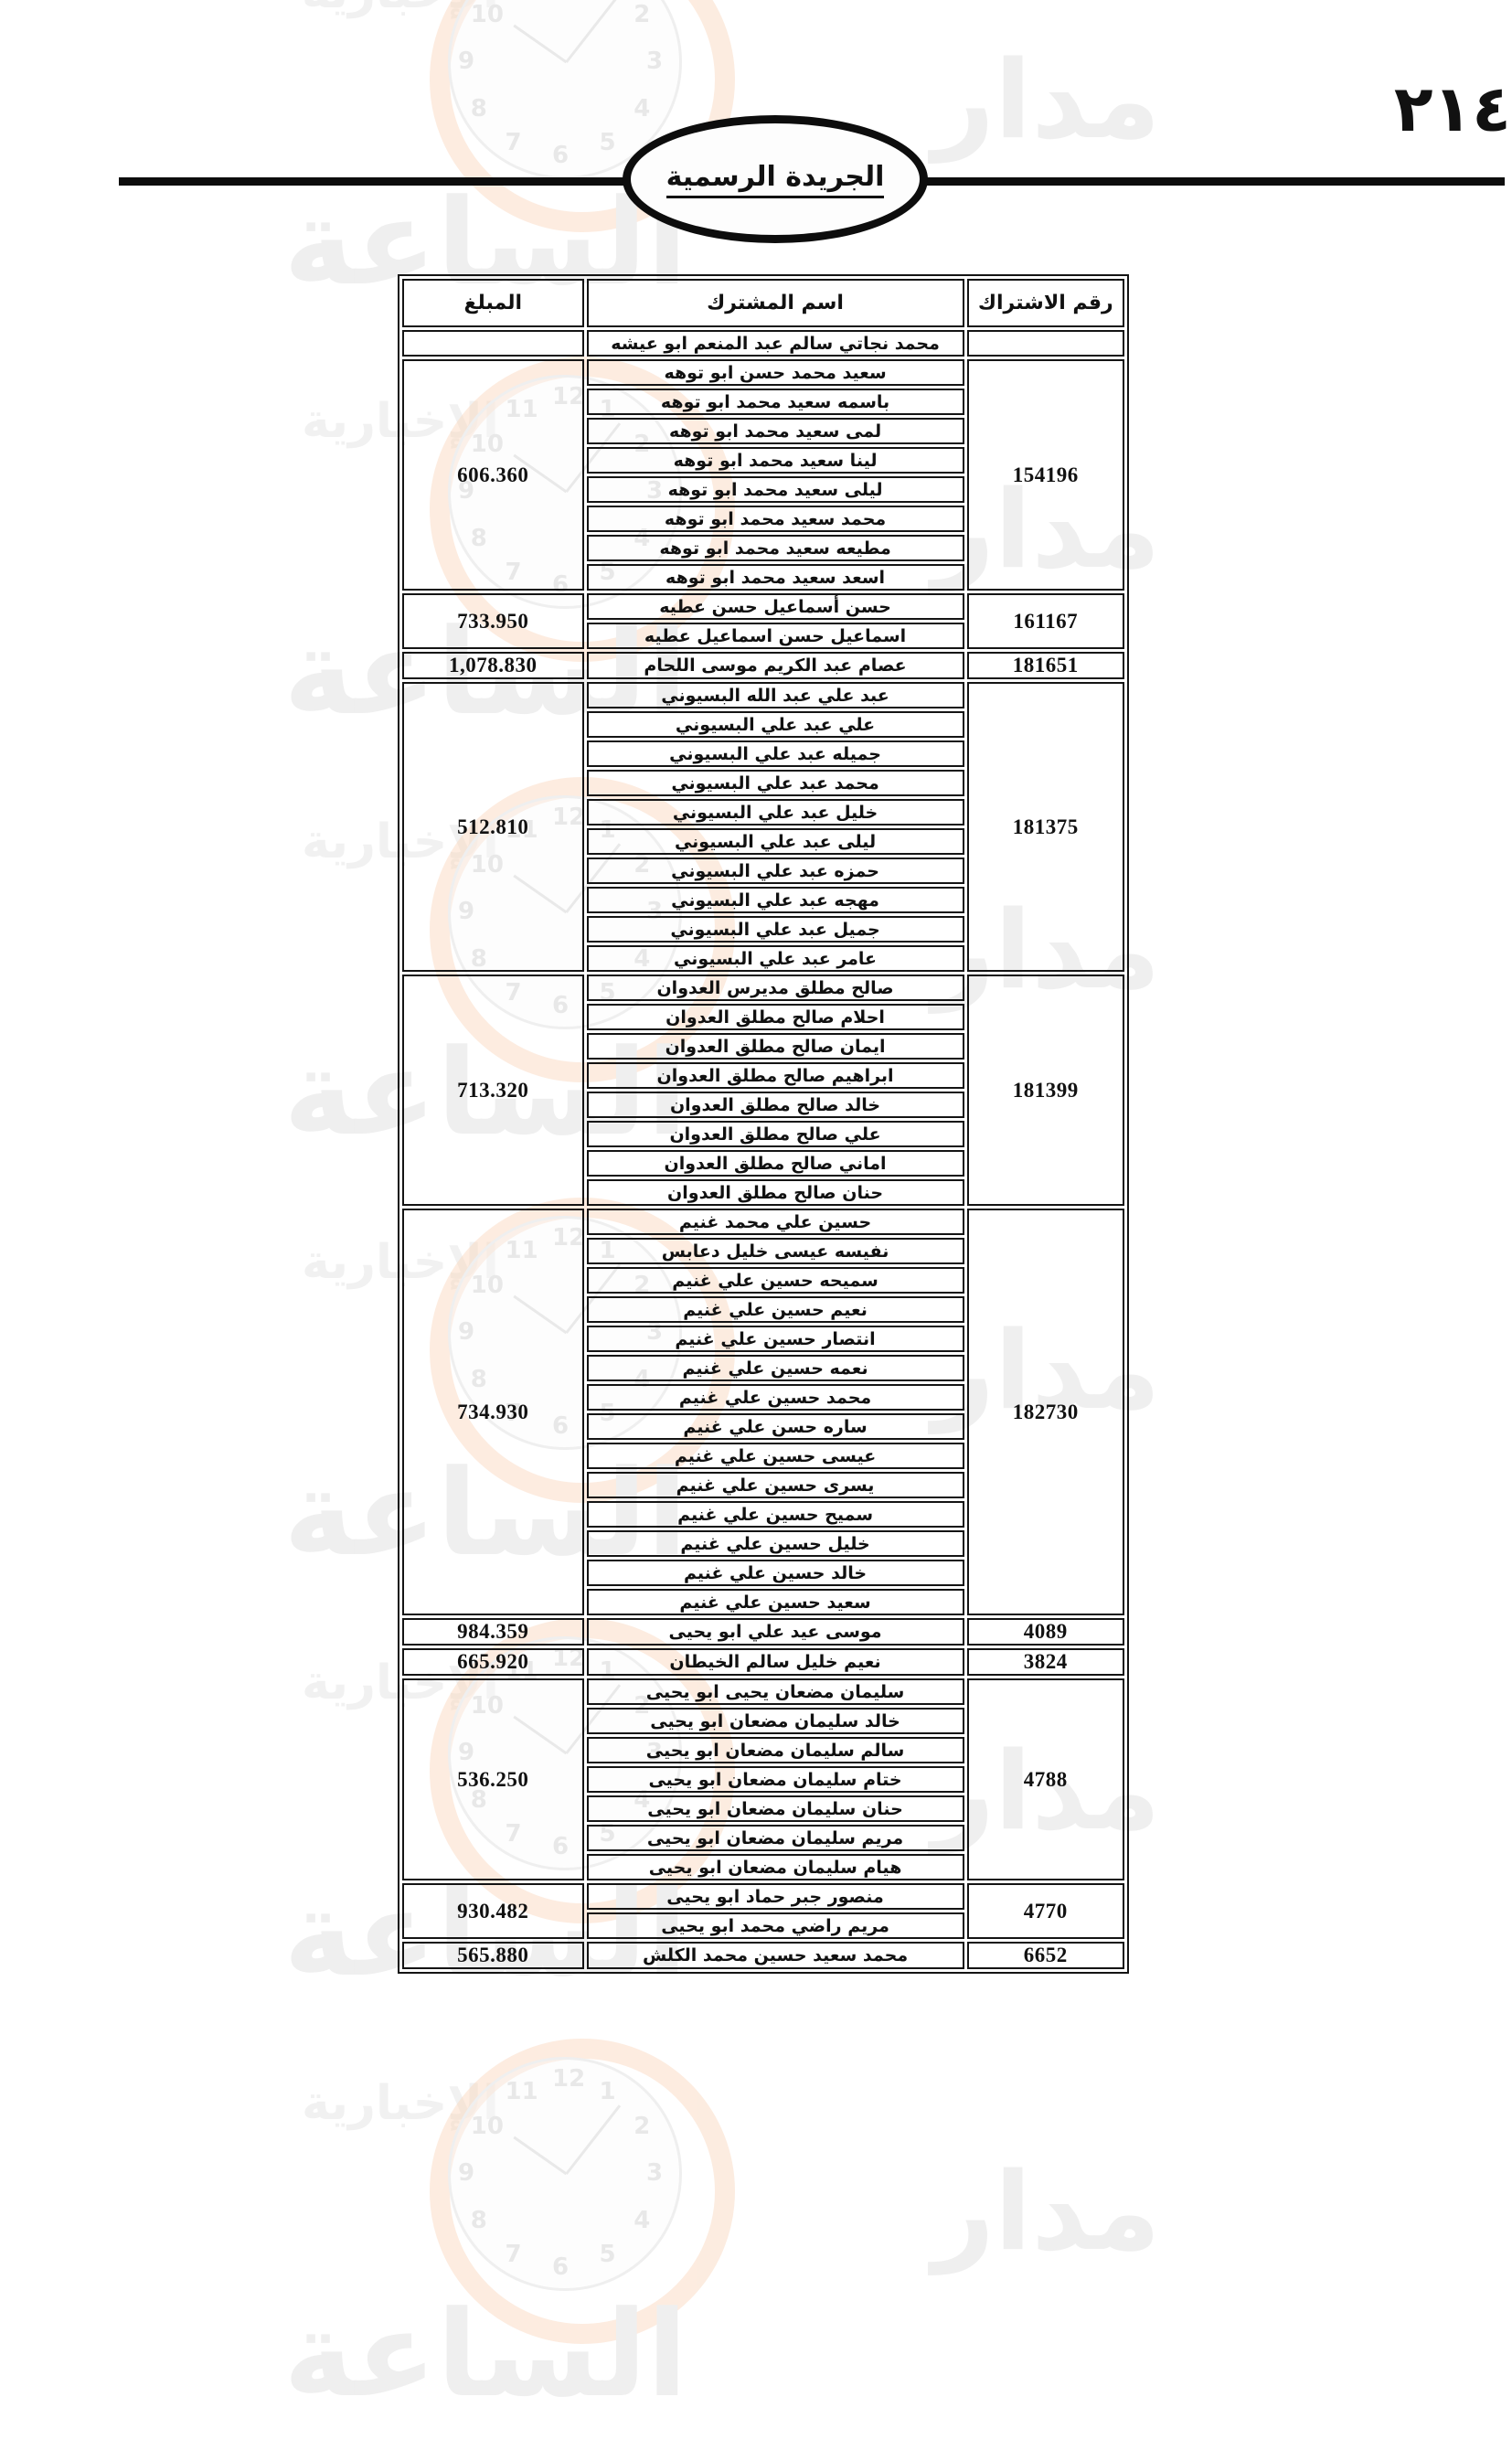 The image size is (1512, 2450). What do you see at coordinates (1045, 1091) in the screenshot?
I see `subscription-number-cell: 181399` at bounding box center [1045, 1091].